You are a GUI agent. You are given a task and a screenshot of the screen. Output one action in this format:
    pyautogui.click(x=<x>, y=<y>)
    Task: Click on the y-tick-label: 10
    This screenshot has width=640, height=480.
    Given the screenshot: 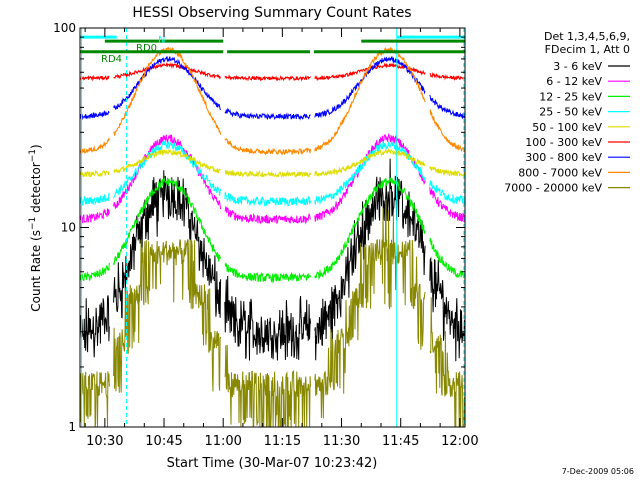 What is the action you would take?
    pyautogui.click(x=68, y=228)
    